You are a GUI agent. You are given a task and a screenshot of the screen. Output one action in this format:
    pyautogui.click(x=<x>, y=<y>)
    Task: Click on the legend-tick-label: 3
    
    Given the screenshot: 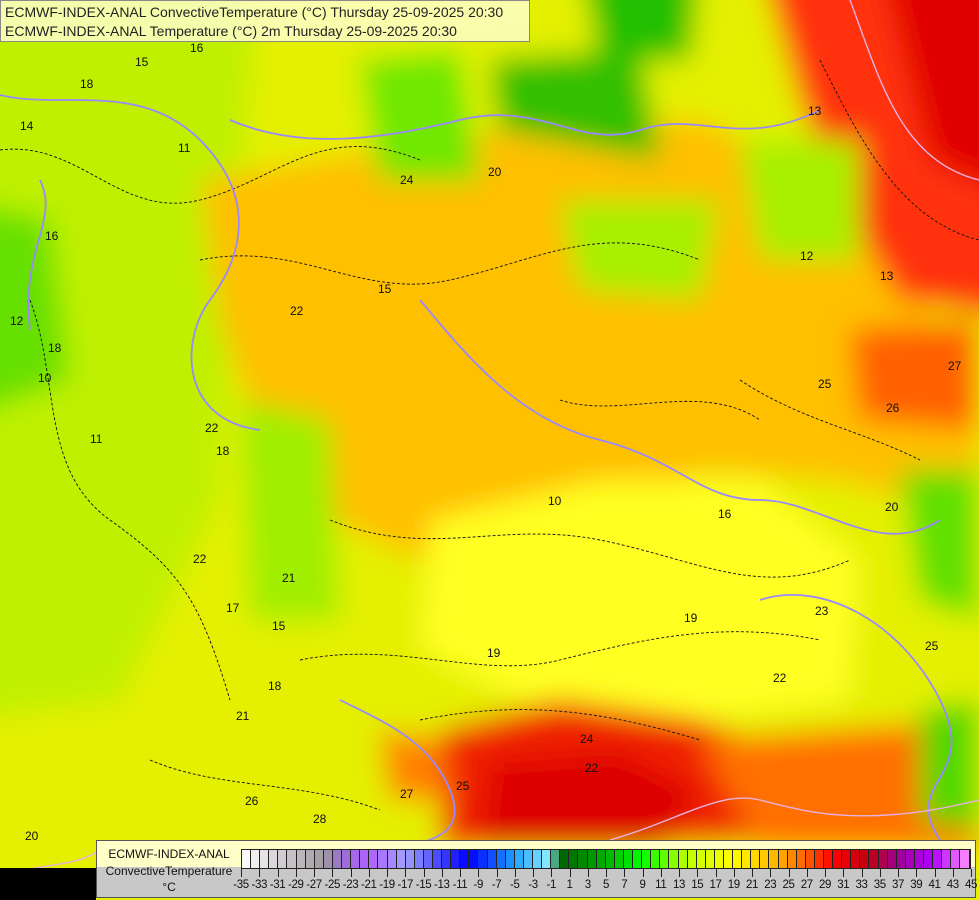 What is the action you would take?
    pyautogui.click(x=587, y=885)
    